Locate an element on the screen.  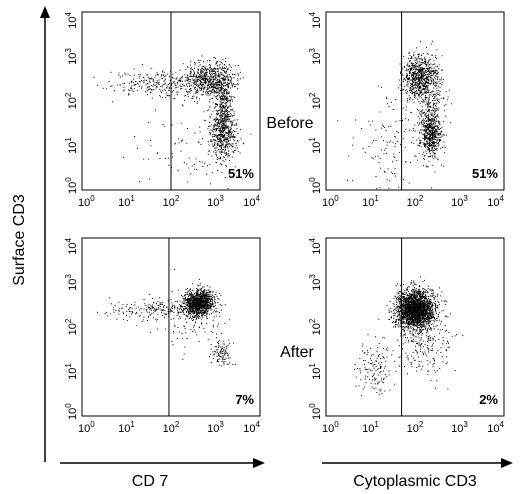
x-axis-arrow-right is located at coordinates (507, 463).